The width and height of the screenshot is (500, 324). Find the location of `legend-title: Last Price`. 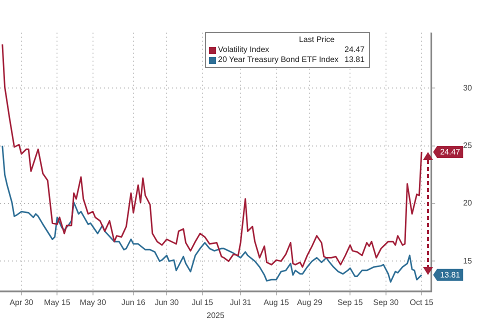

legend-title: Last Price is located at coordinates (317, 40).